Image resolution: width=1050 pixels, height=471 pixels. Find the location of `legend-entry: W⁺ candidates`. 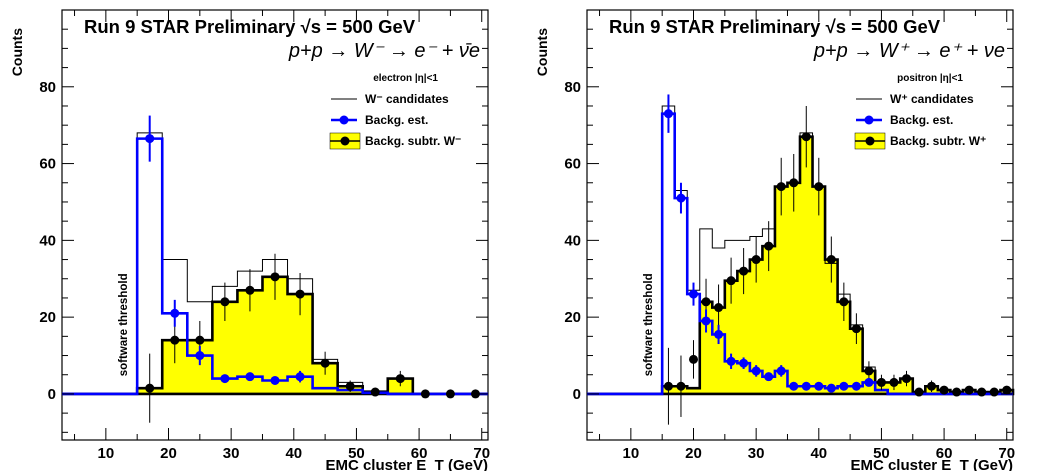

legend-entry: W⁺ candidates is located at coordinates (932, 99).